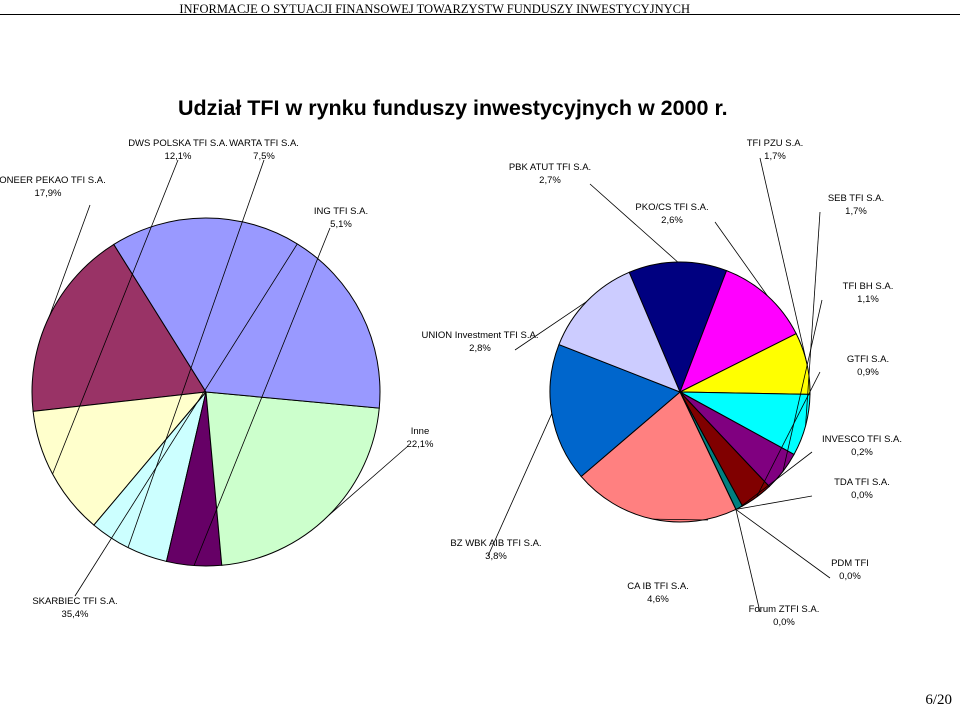  Describe the element at coordinates (178, 156) in the screenshot. I see `main-value-dws-polska-tfi-s-a: 12,1%` at that location.